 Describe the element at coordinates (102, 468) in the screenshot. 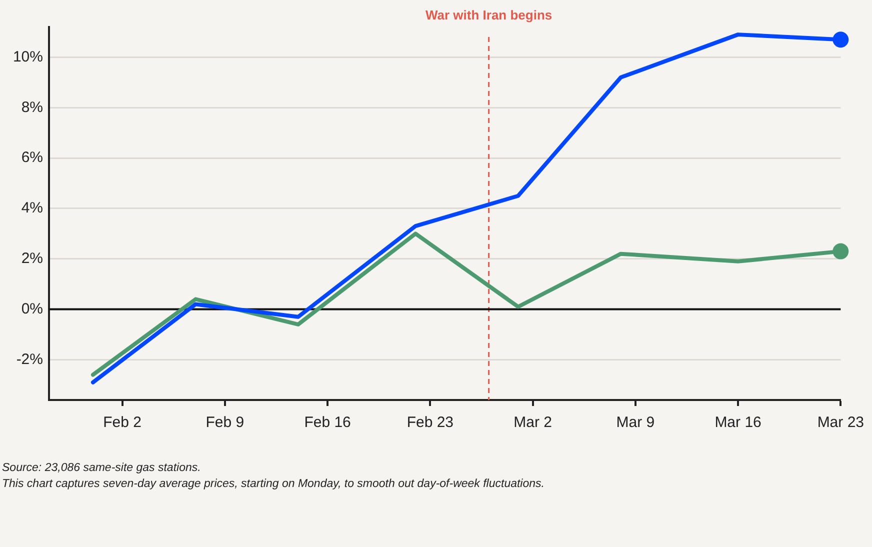

I see `source-note: Source: 23,086 same-site gas stations.` at that location.